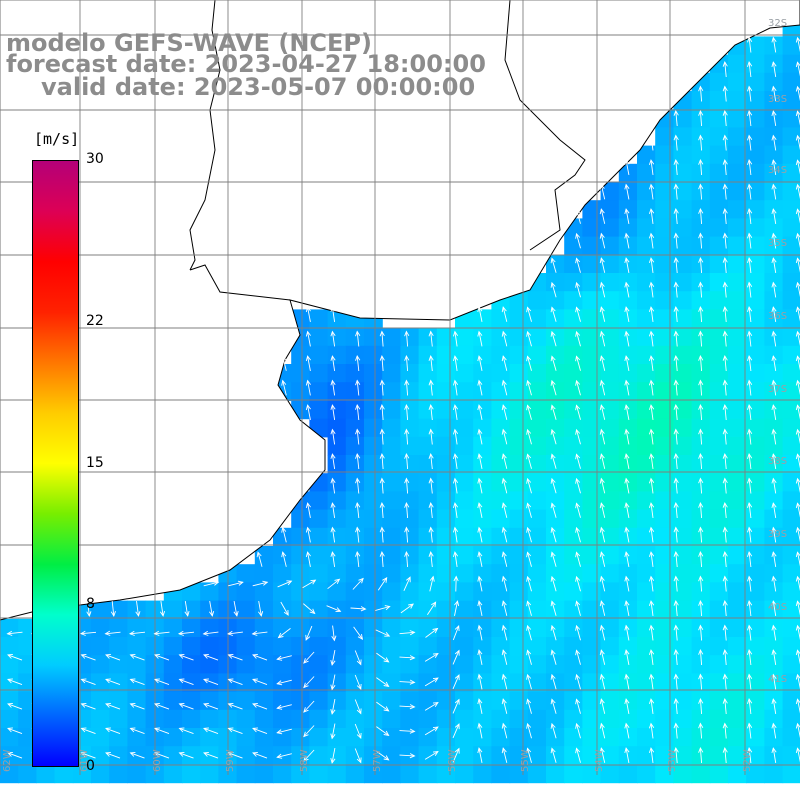 Image resolution: width=800 pixels, height=800 pixels. I want to click on colorbar-tick-label: 15, so click(95, 462).